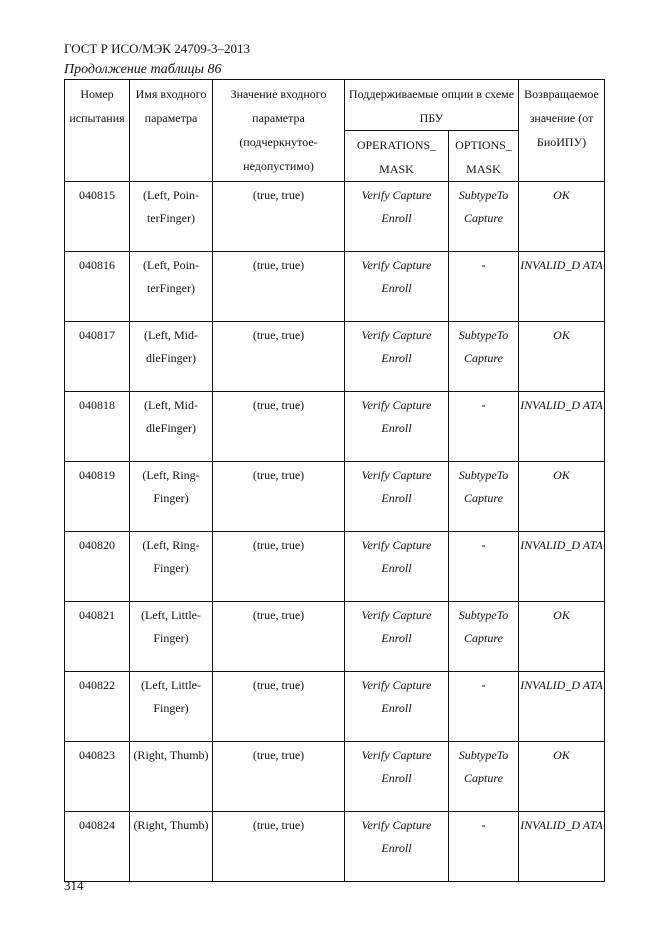 This screenshot has width=661, height=935. What do you see at coordinates (97, 496) in the screenshot?
I see `cell-number: 040819` at bounding box center [97, 496].